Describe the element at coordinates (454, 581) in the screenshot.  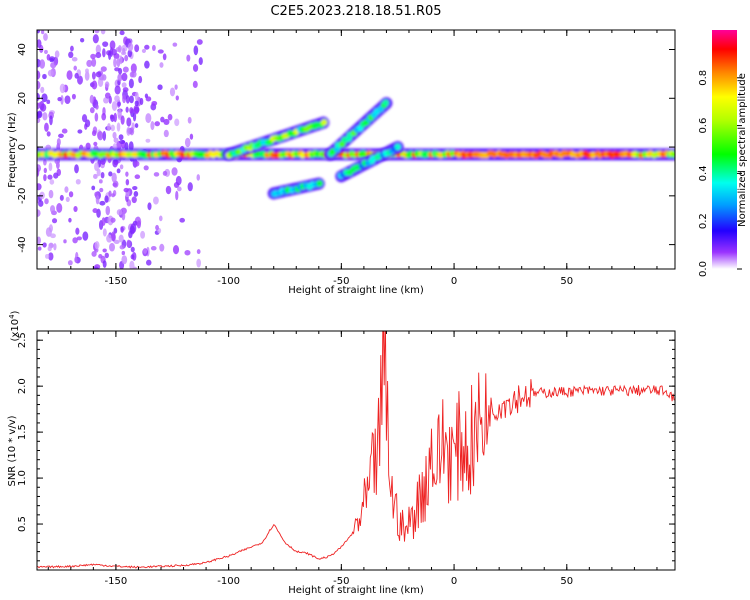
I see `snr-xtick-label: 0` at that location.